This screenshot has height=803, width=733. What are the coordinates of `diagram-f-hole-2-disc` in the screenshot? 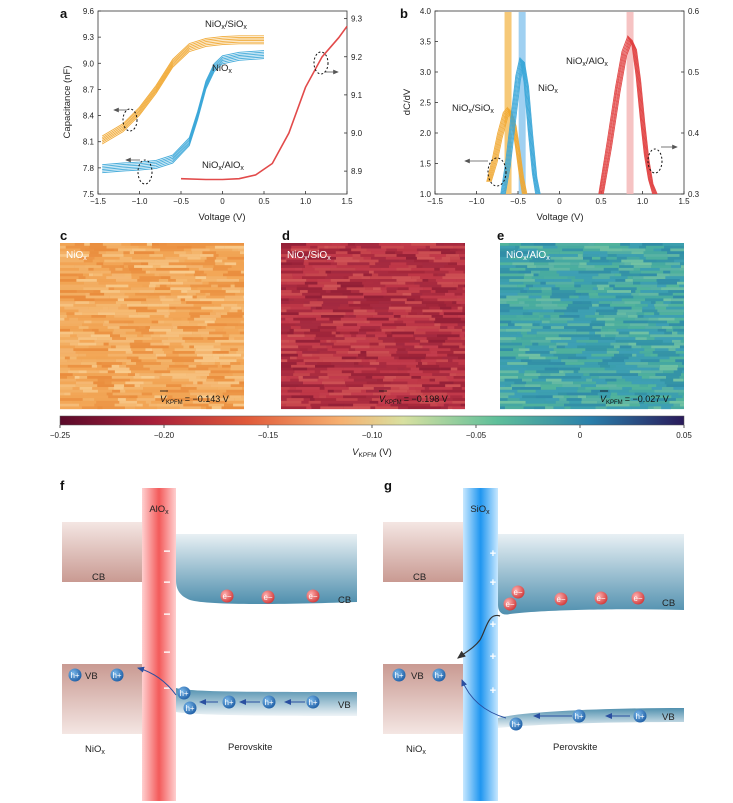 It's located at (184, 693).